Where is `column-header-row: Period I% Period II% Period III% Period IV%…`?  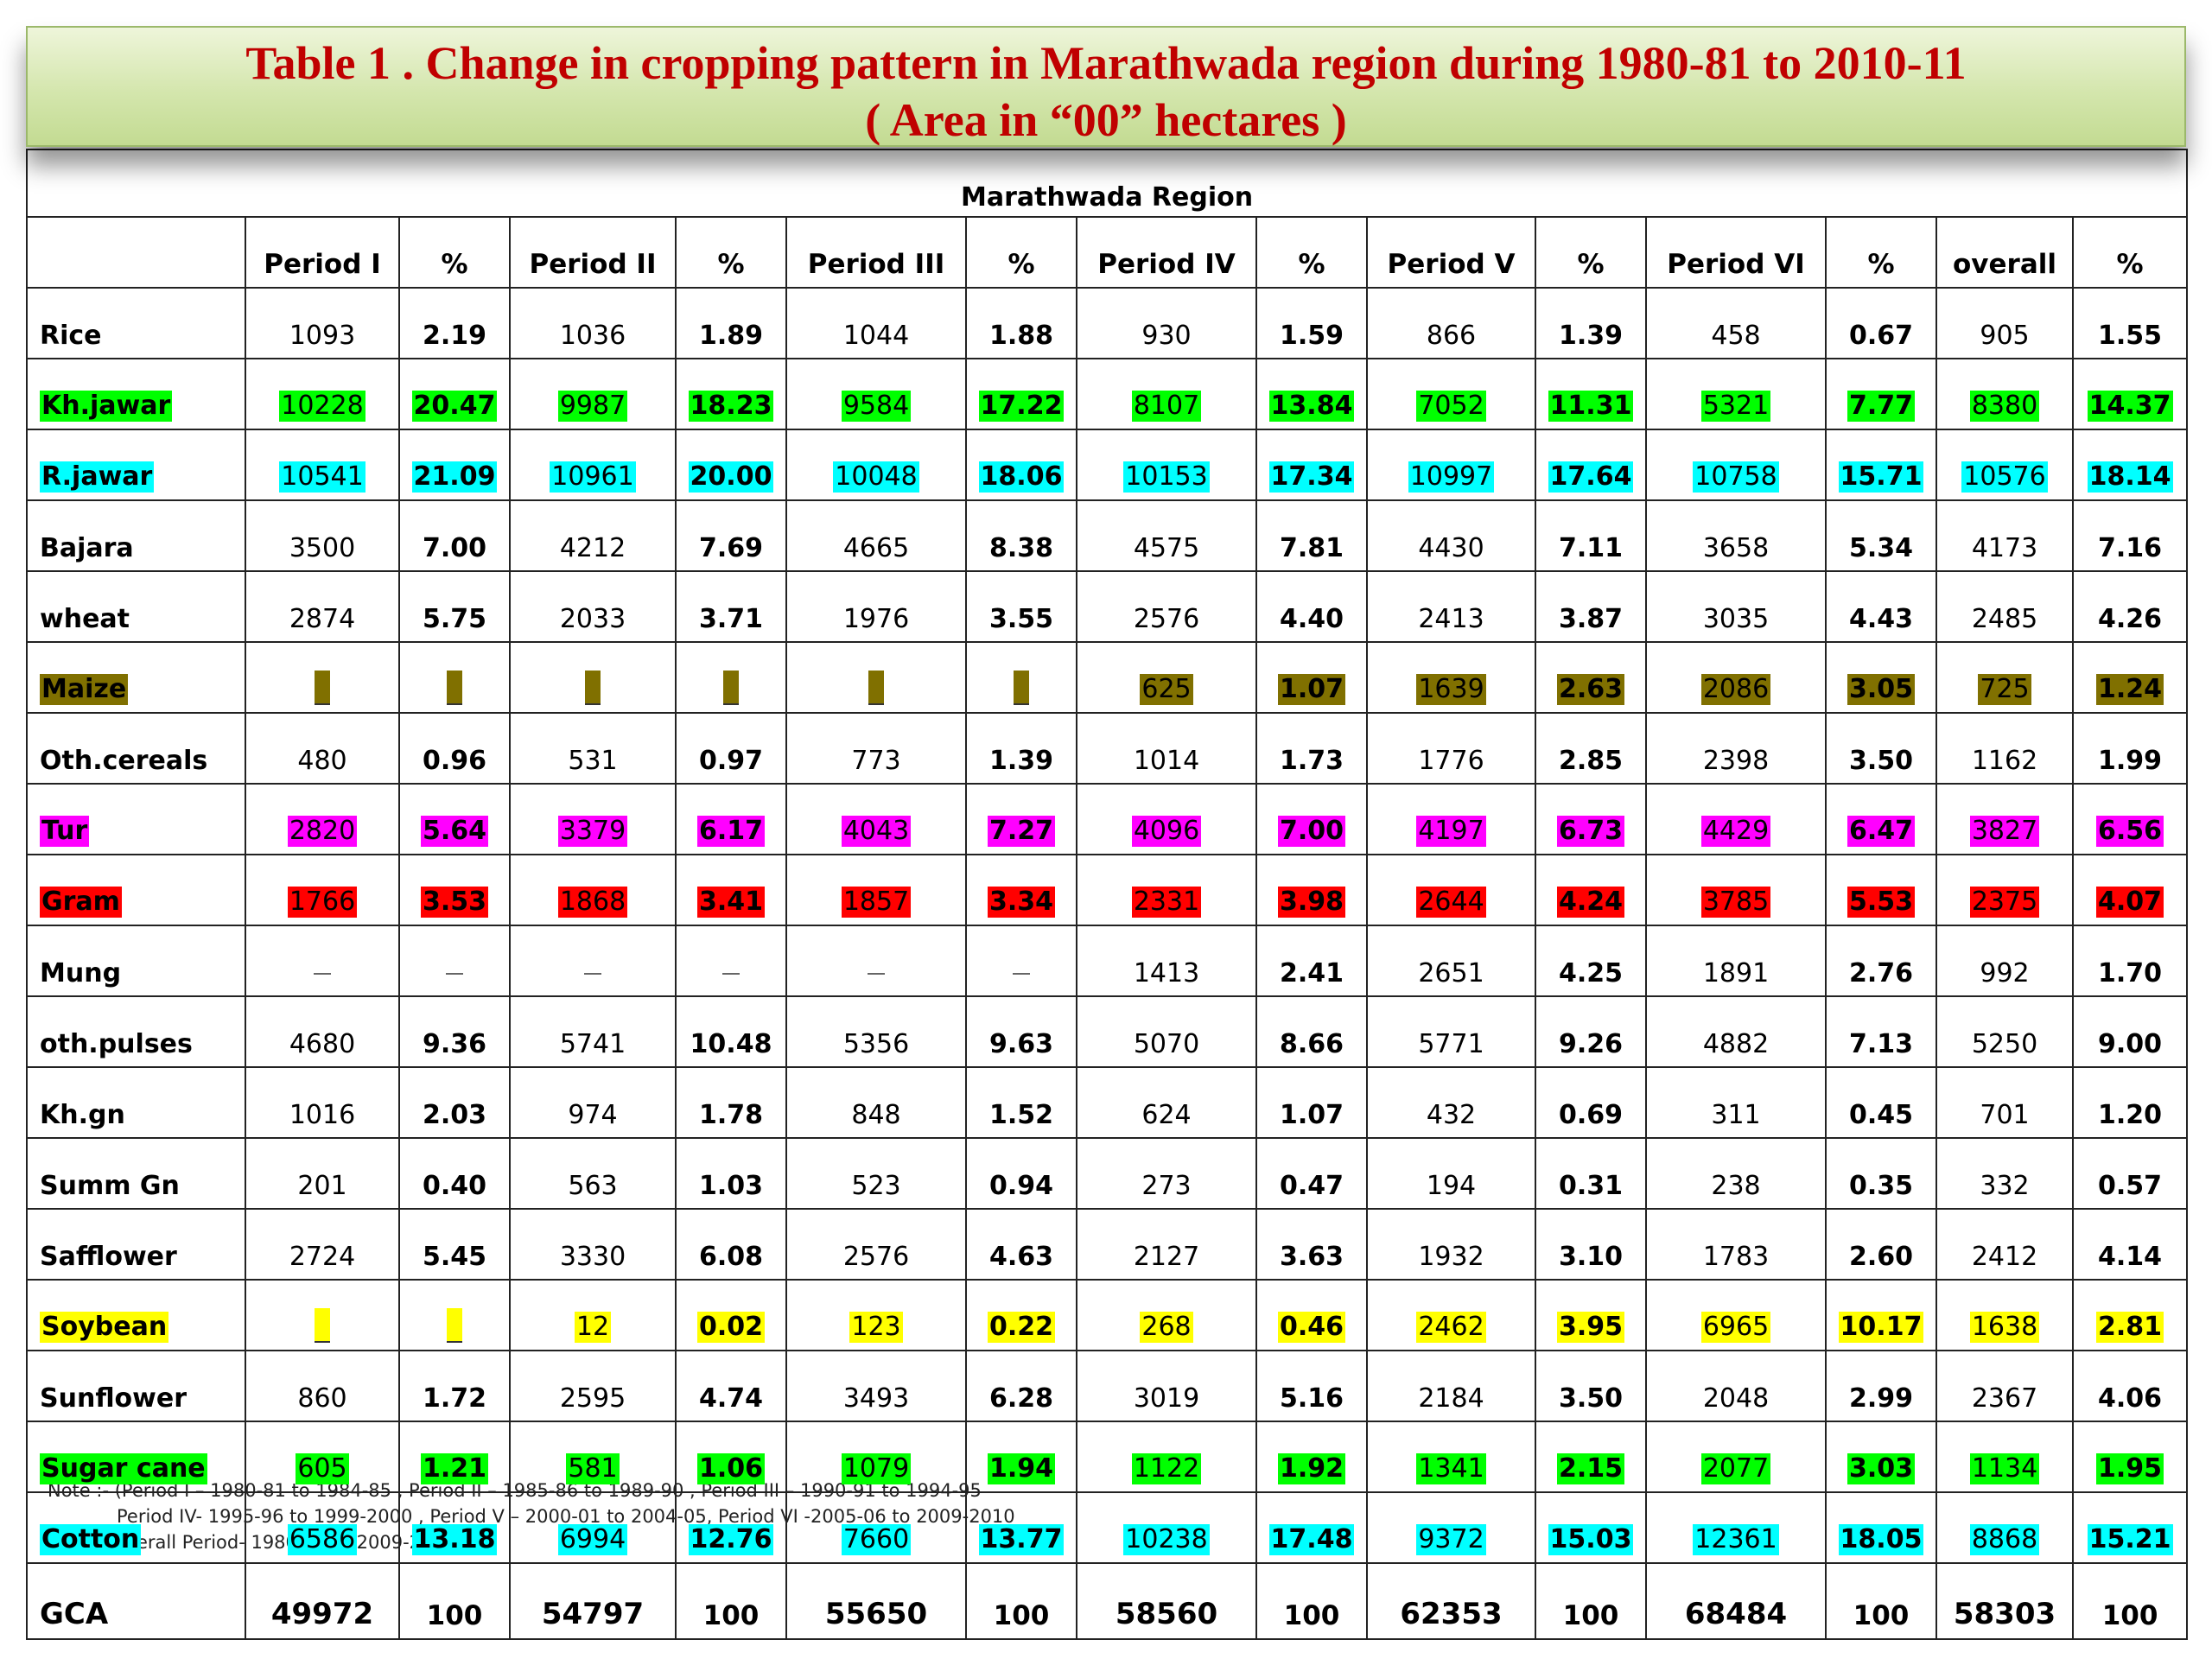
column-header-row: Period I% Period II% Period III% Period IV%… is located at coordinates (1107, 252).